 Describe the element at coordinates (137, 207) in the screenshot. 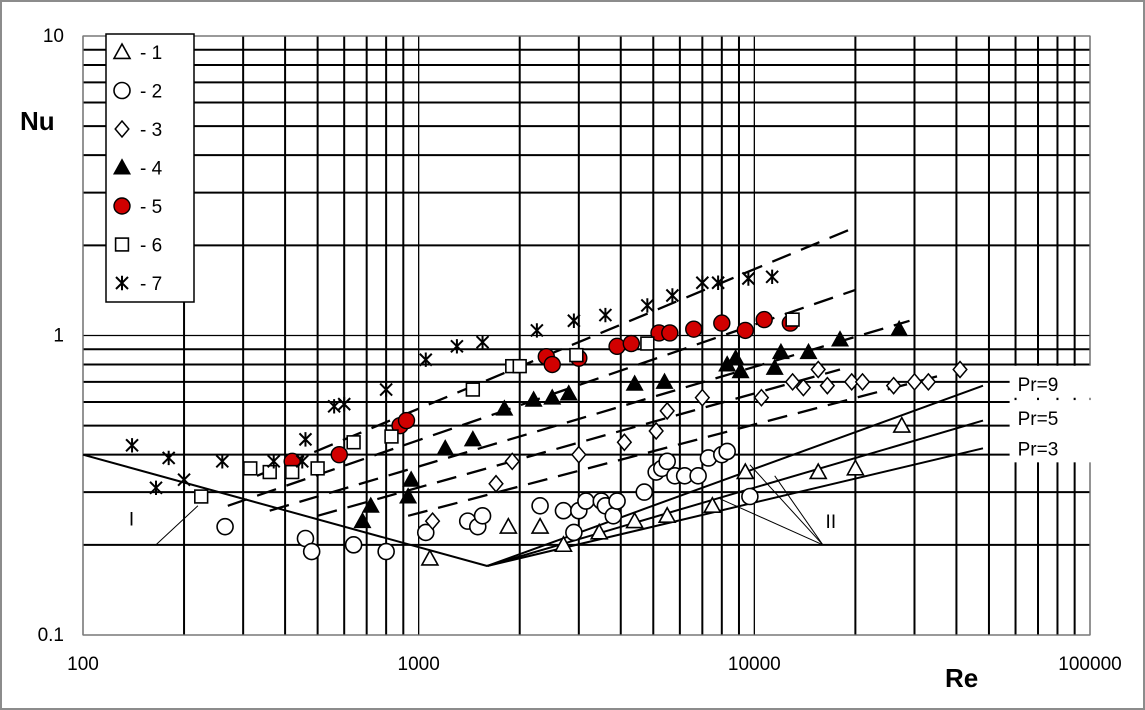

I see `legend-entry: - 5` at that location.